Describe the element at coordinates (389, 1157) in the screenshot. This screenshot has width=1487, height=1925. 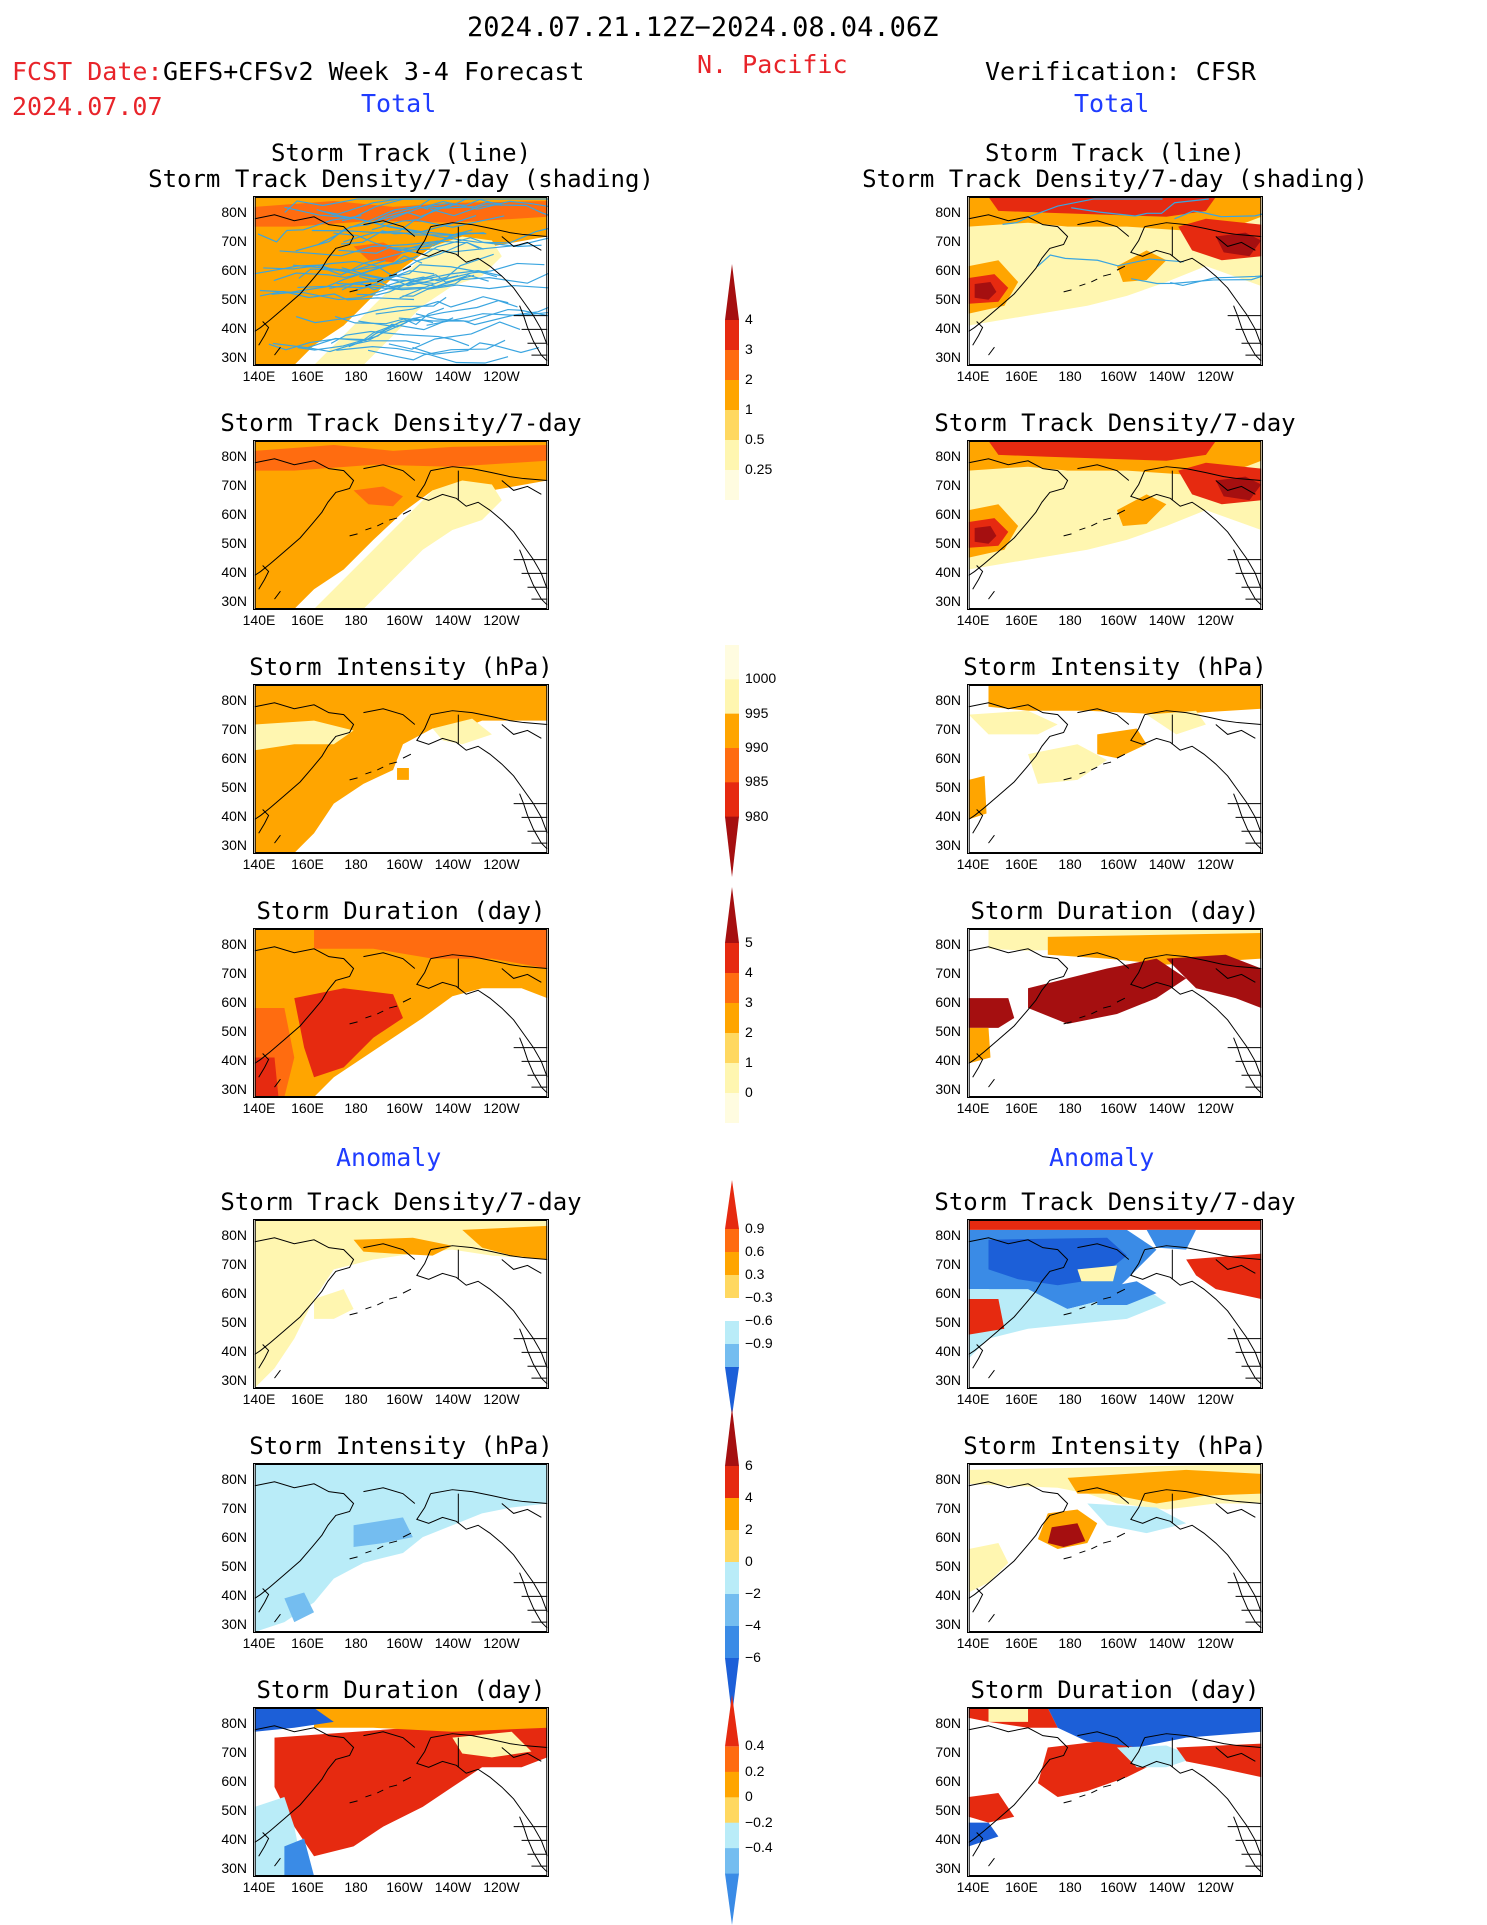
I see `left-anomaly-label: Anomaly` at that location.